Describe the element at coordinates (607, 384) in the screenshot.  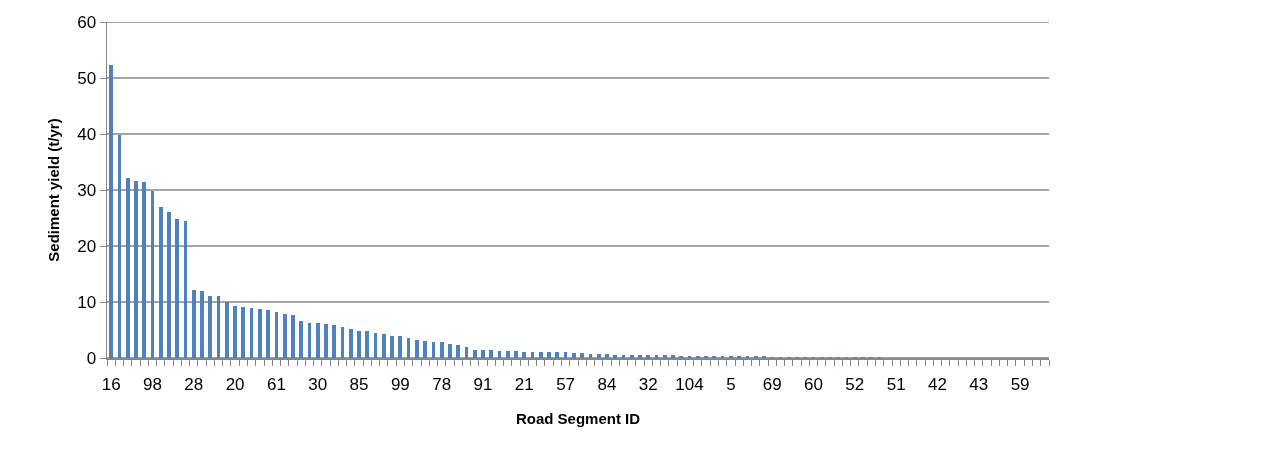
I see `x-tick-label: 84` at that location.